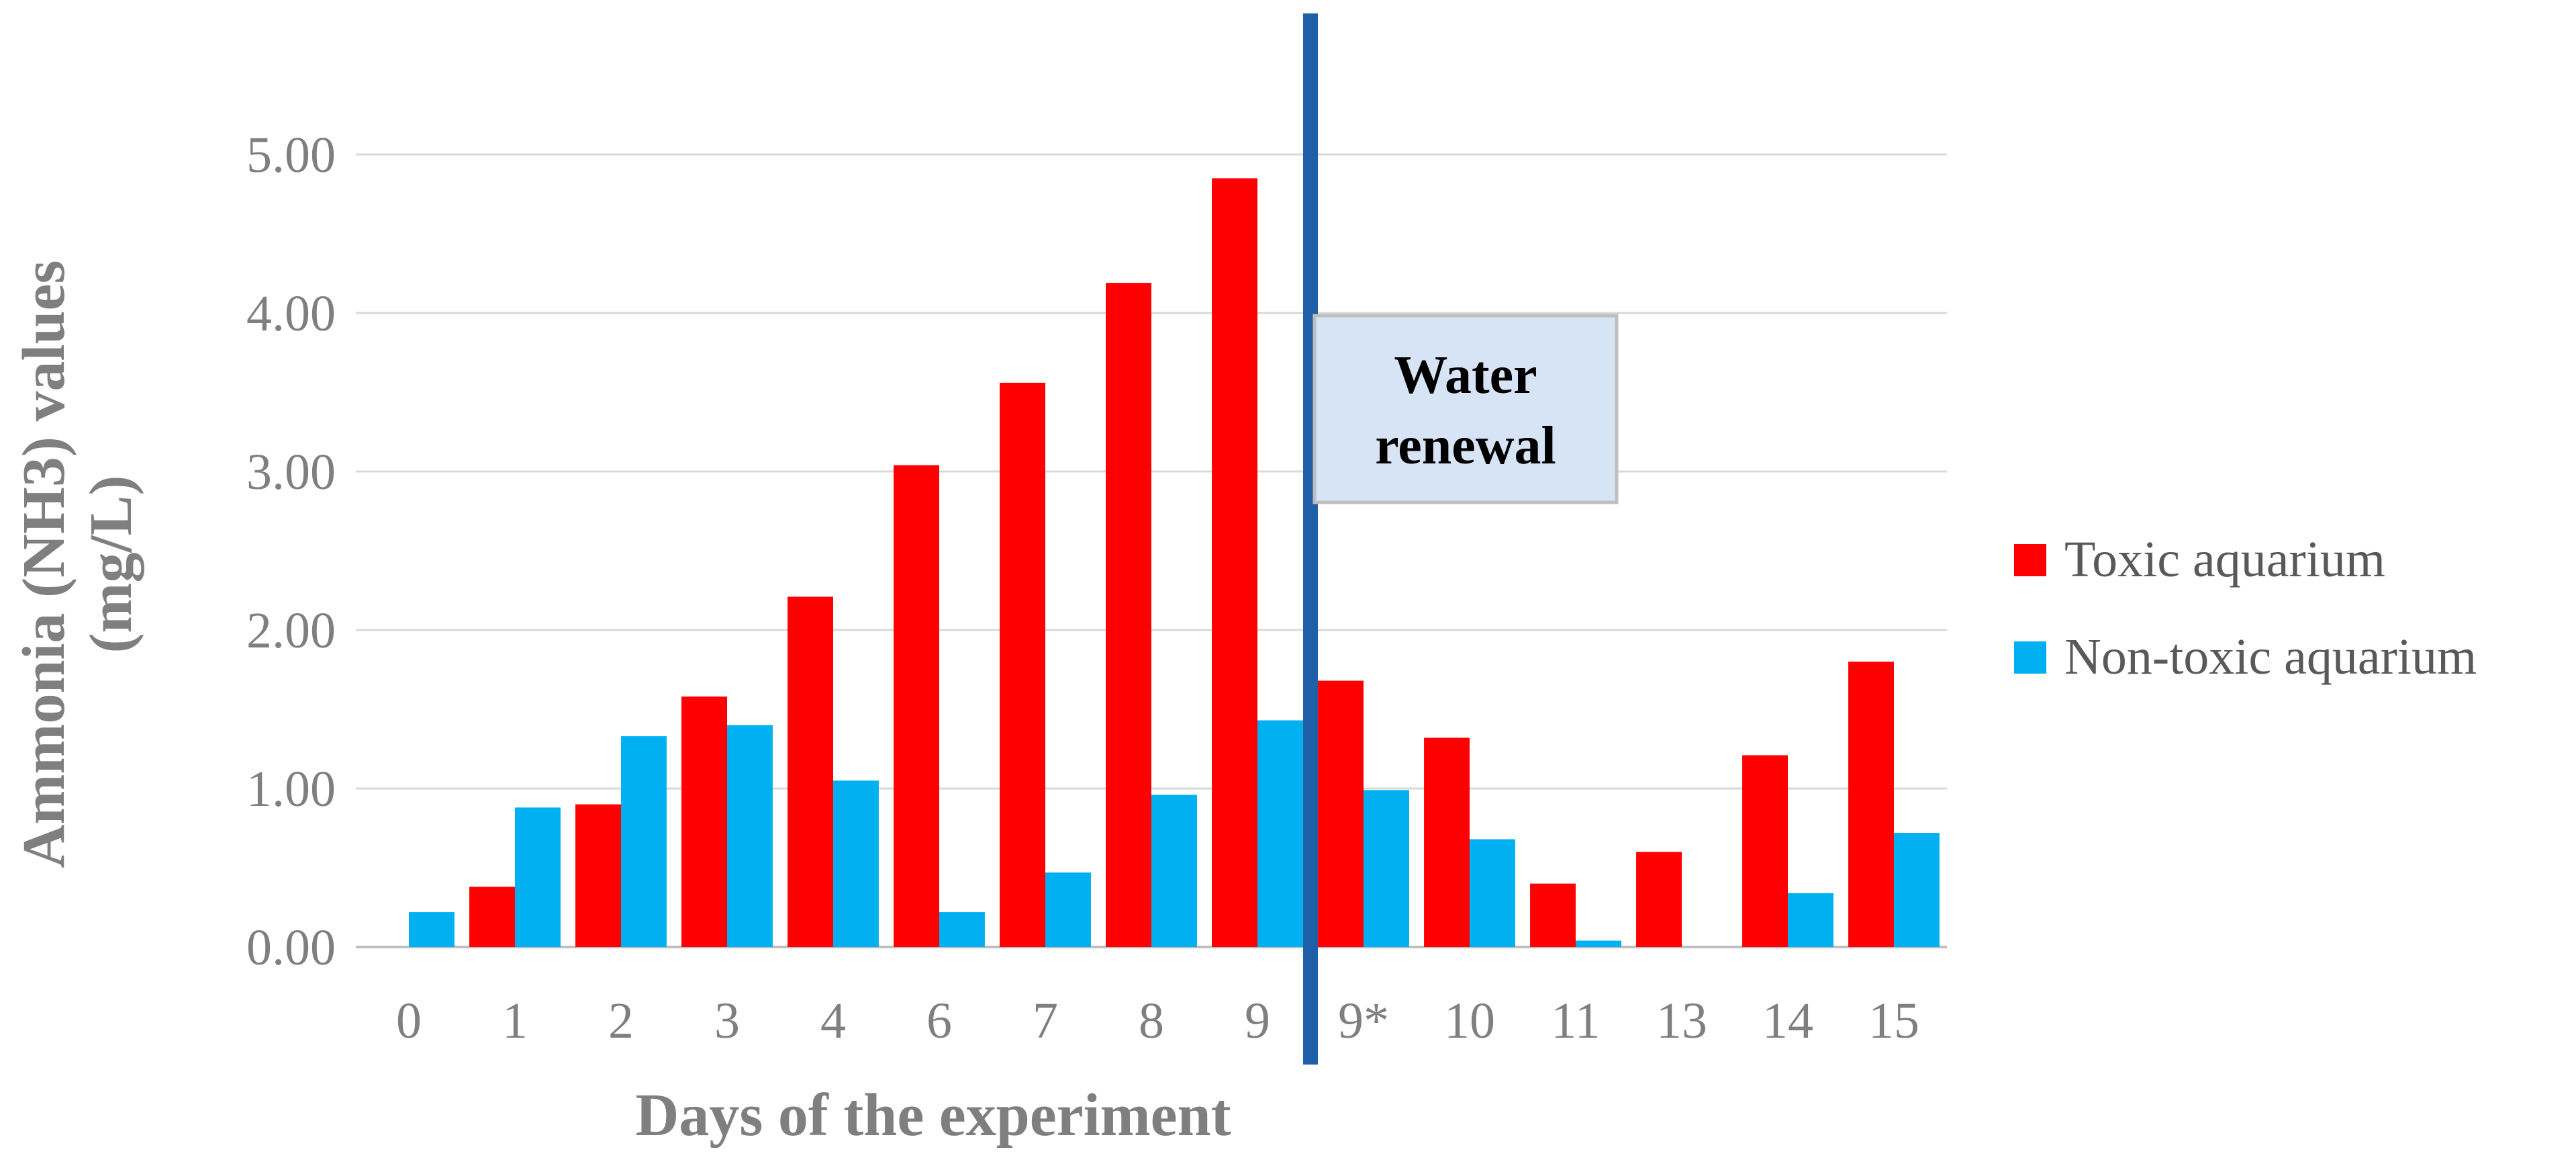 The width and height of the screenshot is (2576, 1170). I want to click on y-tick-label: 2.00, so click(291, 631).